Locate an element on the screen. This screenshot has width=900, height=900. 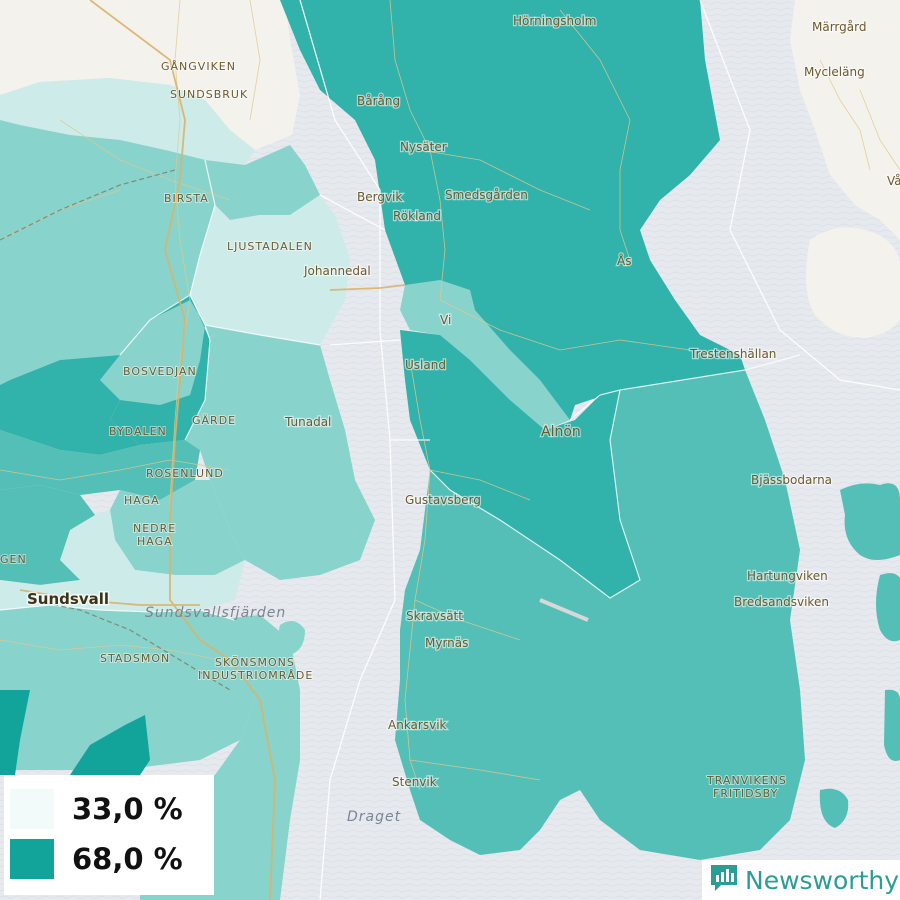
region-sundsvall-center is located at coordinates (122, 586).